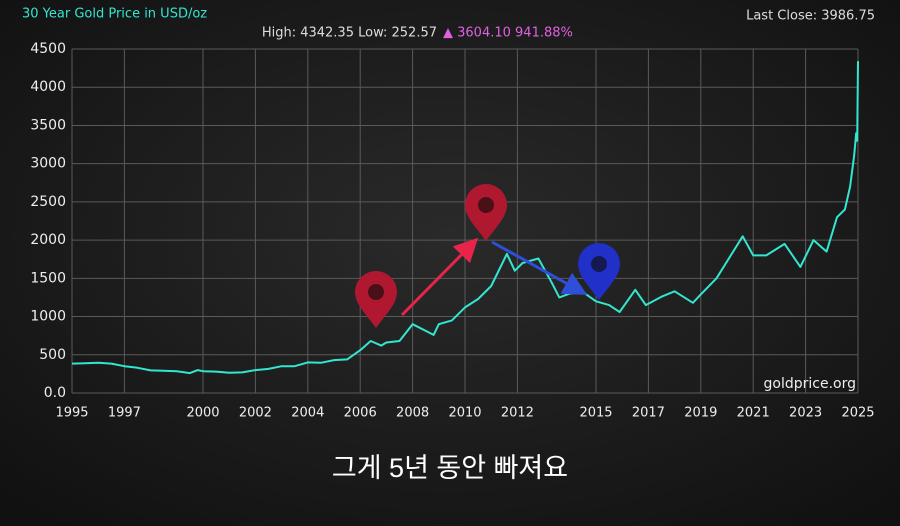 The image size is (900, 526). I want to click on caption: 그게 5년 동안 빠져요, so click(450, 468).